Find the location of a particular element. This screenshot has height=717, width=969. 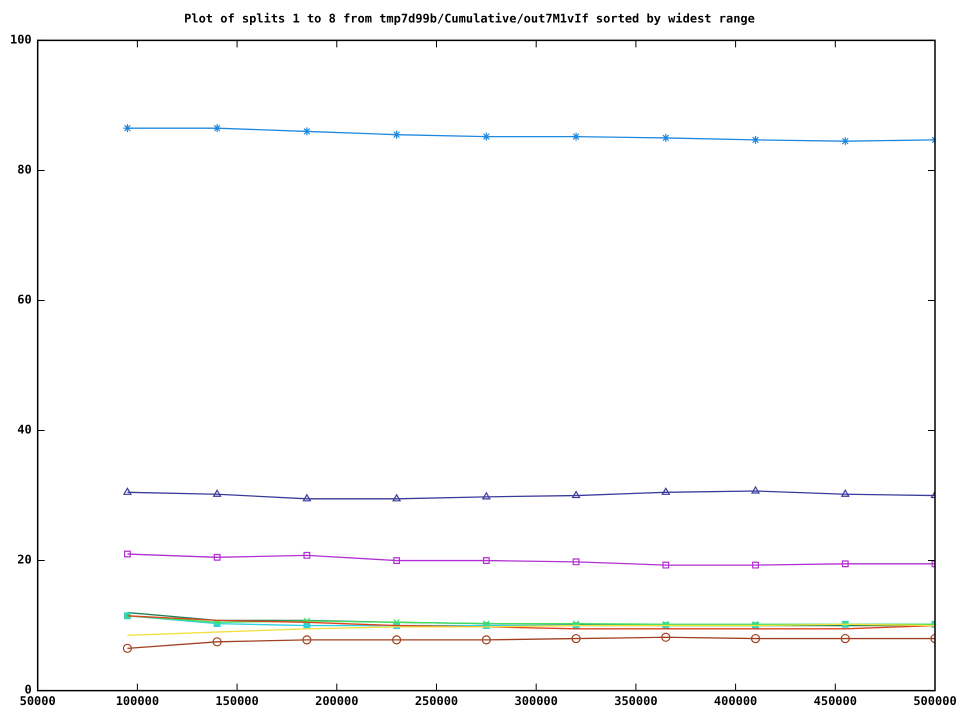

chart-title: Plot of splits 1 to 8 from tmp7d99b/Cumulative/out7M1vIf sorted by widest range is located at coordinates (469, 18).